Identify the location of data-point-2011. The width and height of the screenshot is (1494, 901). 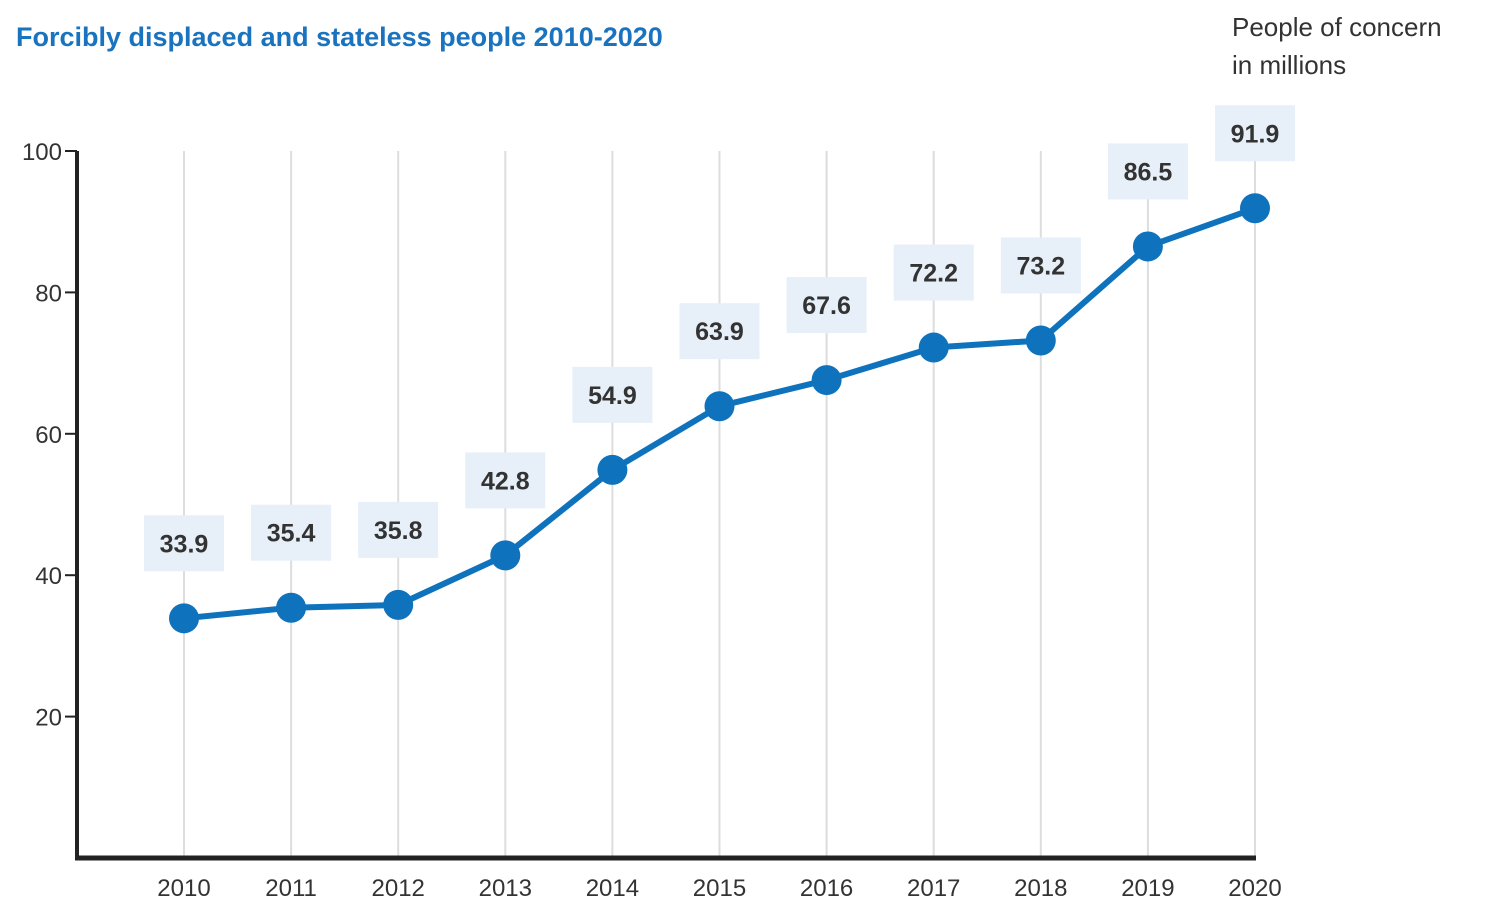
(291, 607).